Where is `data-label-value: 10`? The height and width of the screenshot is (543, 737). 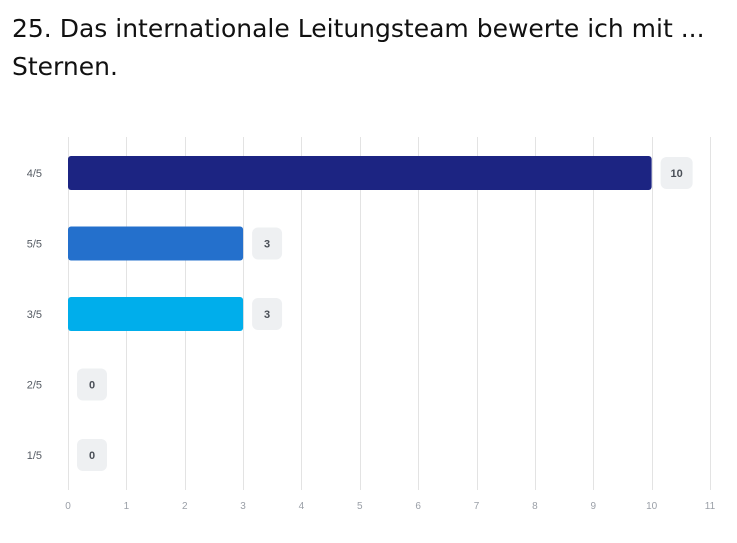 data-label-value: 10 is located at coordinates (677, 174).